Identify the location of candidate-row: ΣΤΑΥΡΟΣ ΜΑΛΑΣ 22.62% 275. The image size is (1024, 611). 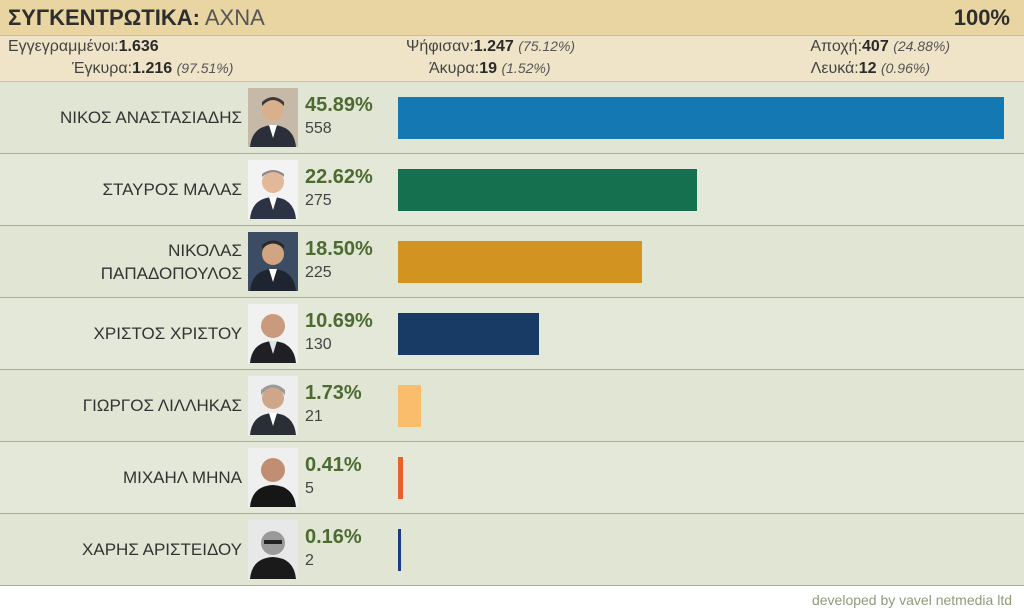
(512, 190).